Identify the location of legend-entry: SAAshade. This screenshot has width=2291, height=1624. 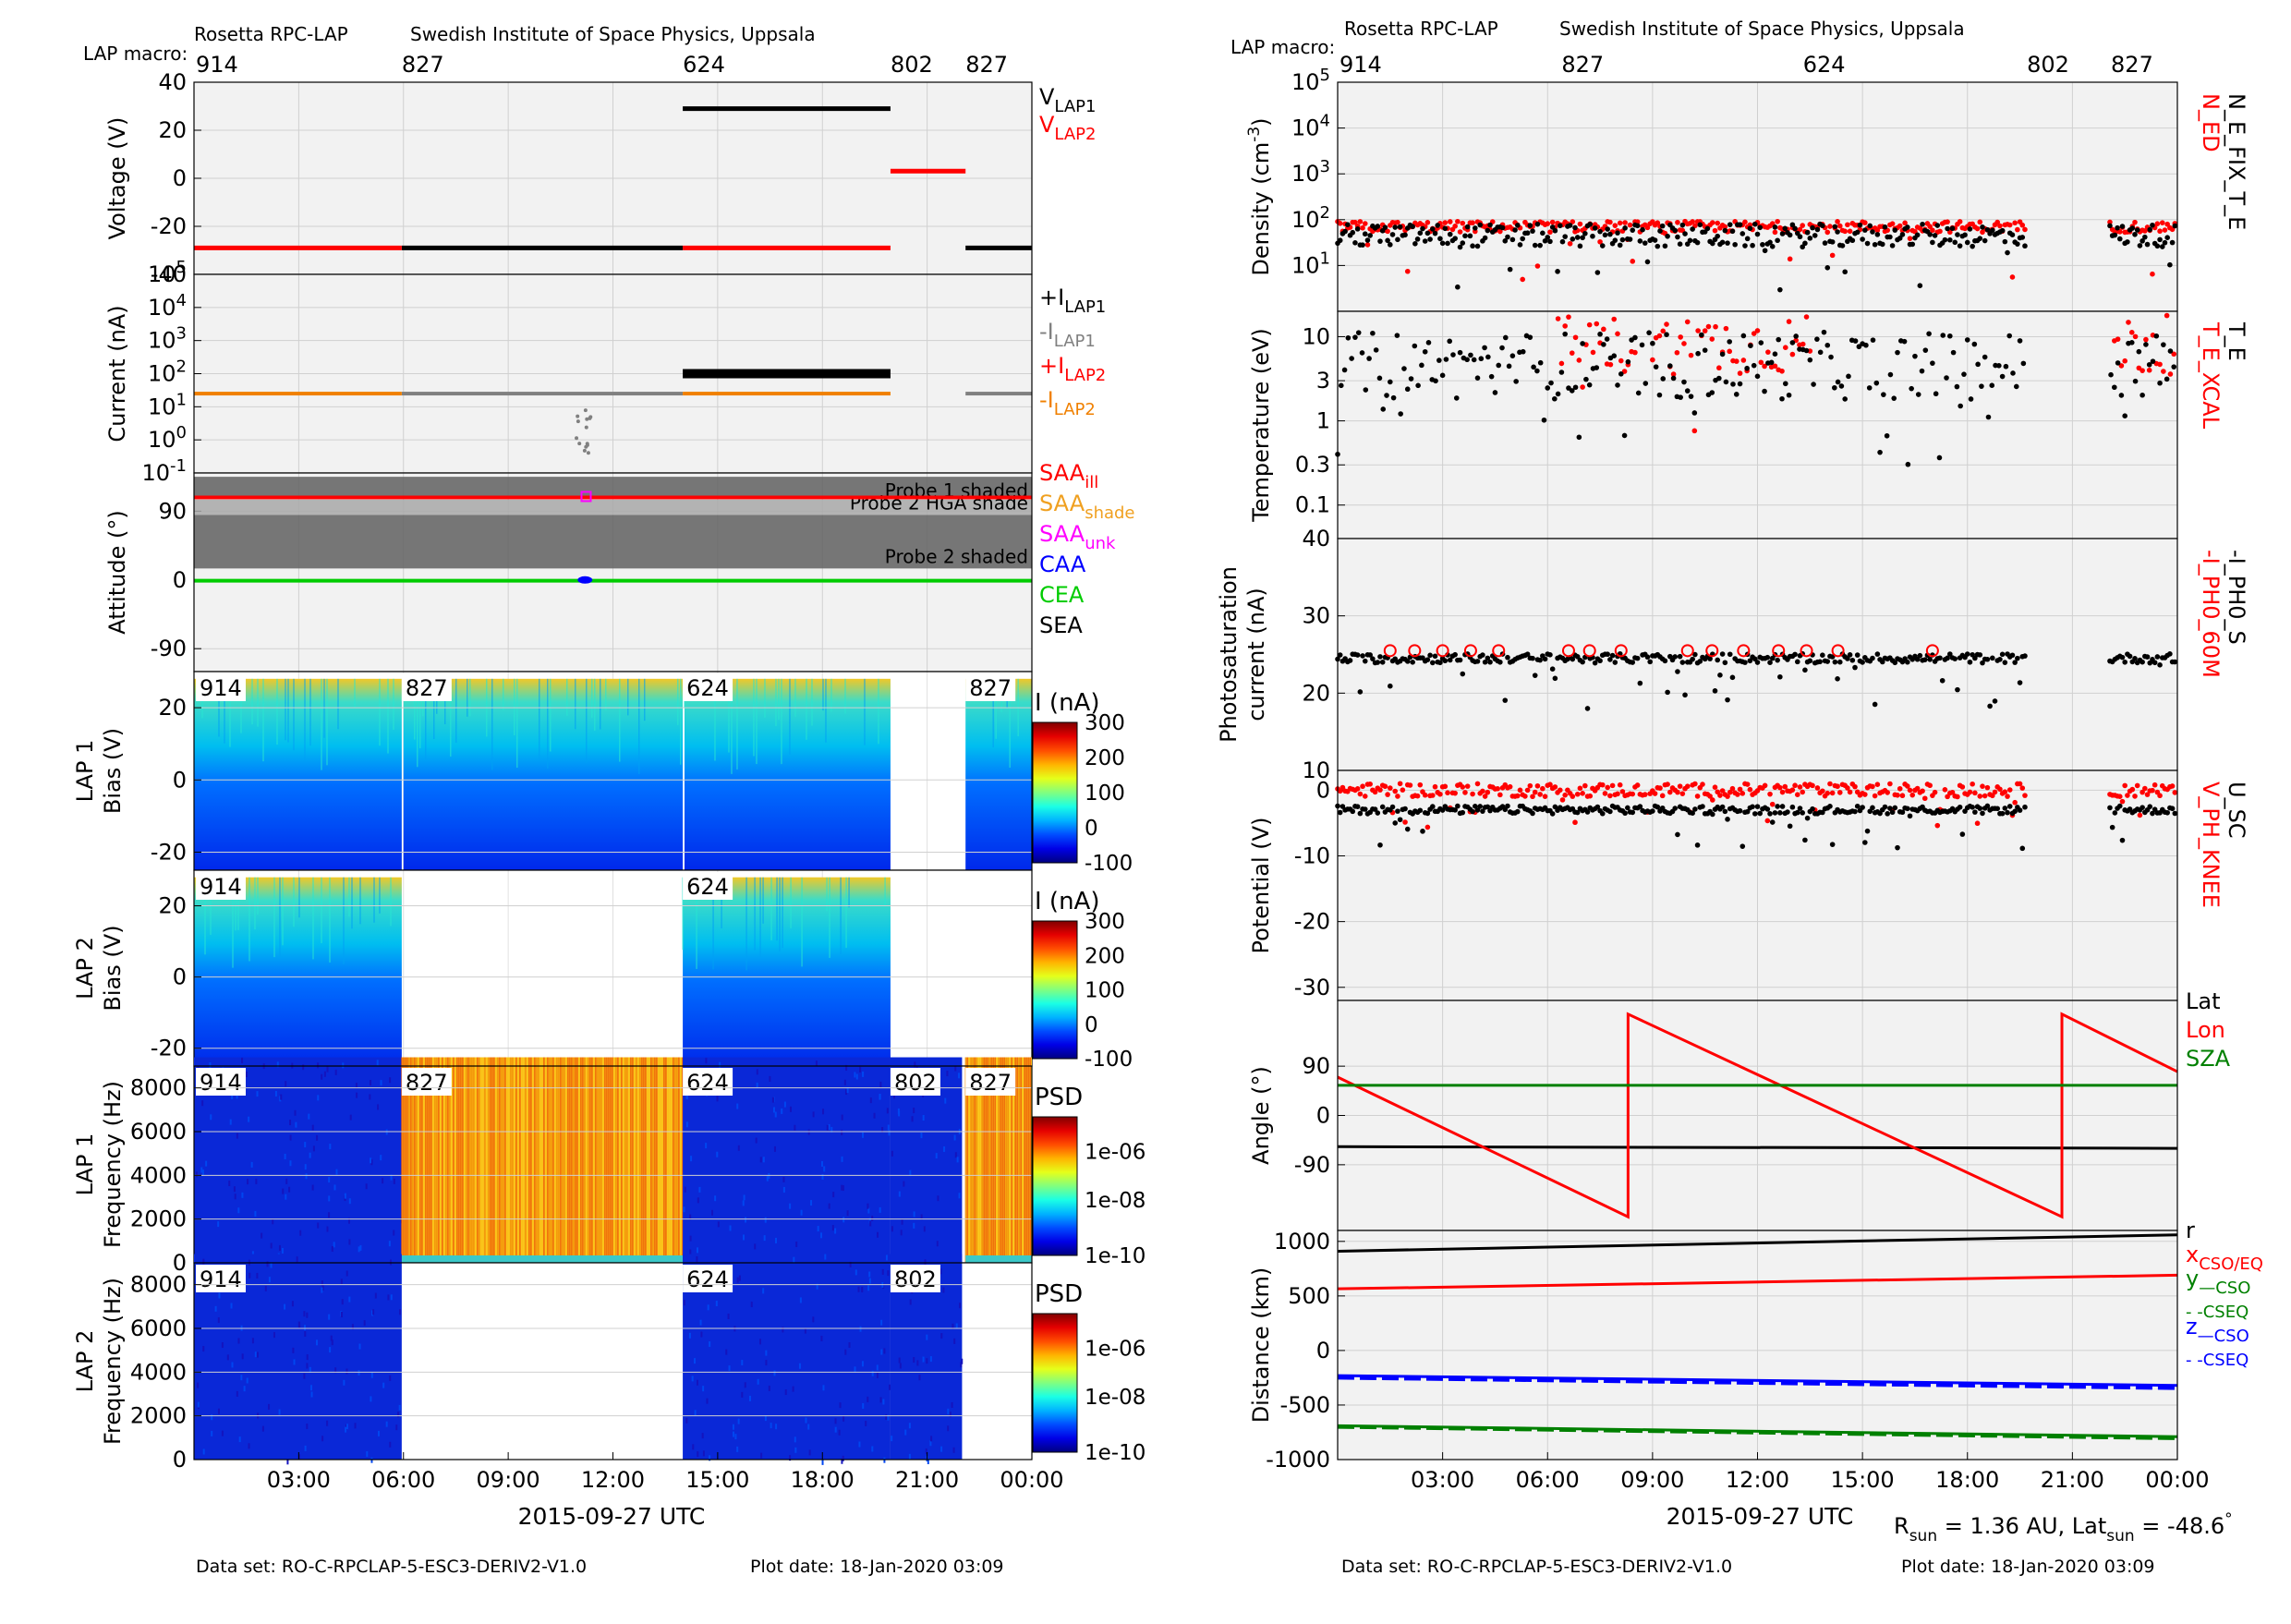
(1087, 507).